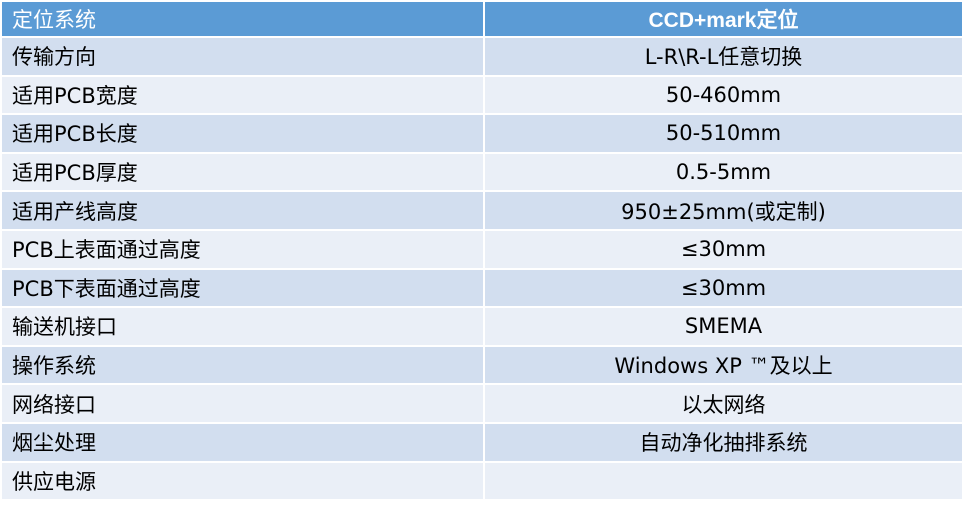  What do you see at coordinates (723, 19) in the screenshot?
I see `header-value: CCD+mark定位` at bounding box center [723, 19].